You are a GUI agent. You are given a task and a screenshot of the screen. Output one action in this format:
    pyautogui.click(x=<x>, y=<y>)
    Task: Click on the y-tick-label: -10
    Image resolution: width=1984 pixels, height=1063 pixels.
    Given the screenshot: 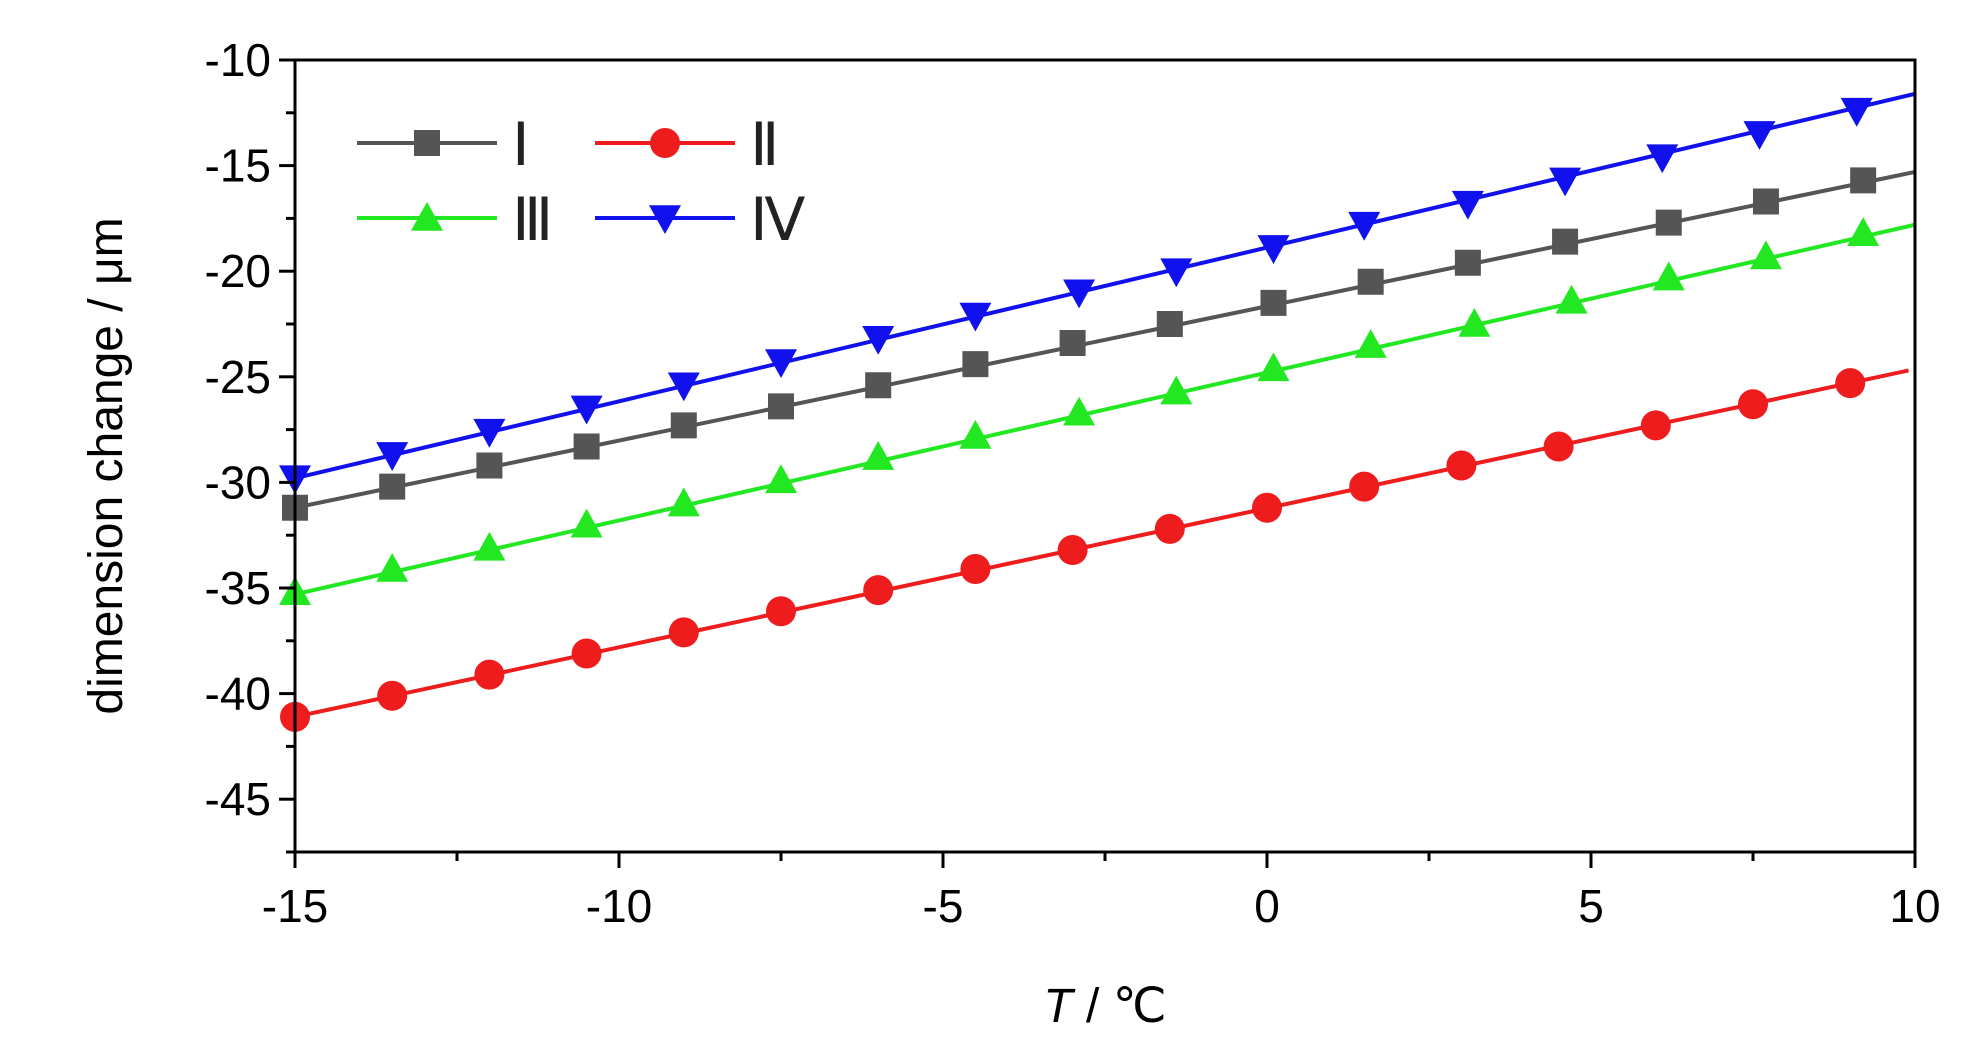 What is the action you would take?
    pyautogui.click(x=238, y=60)
    